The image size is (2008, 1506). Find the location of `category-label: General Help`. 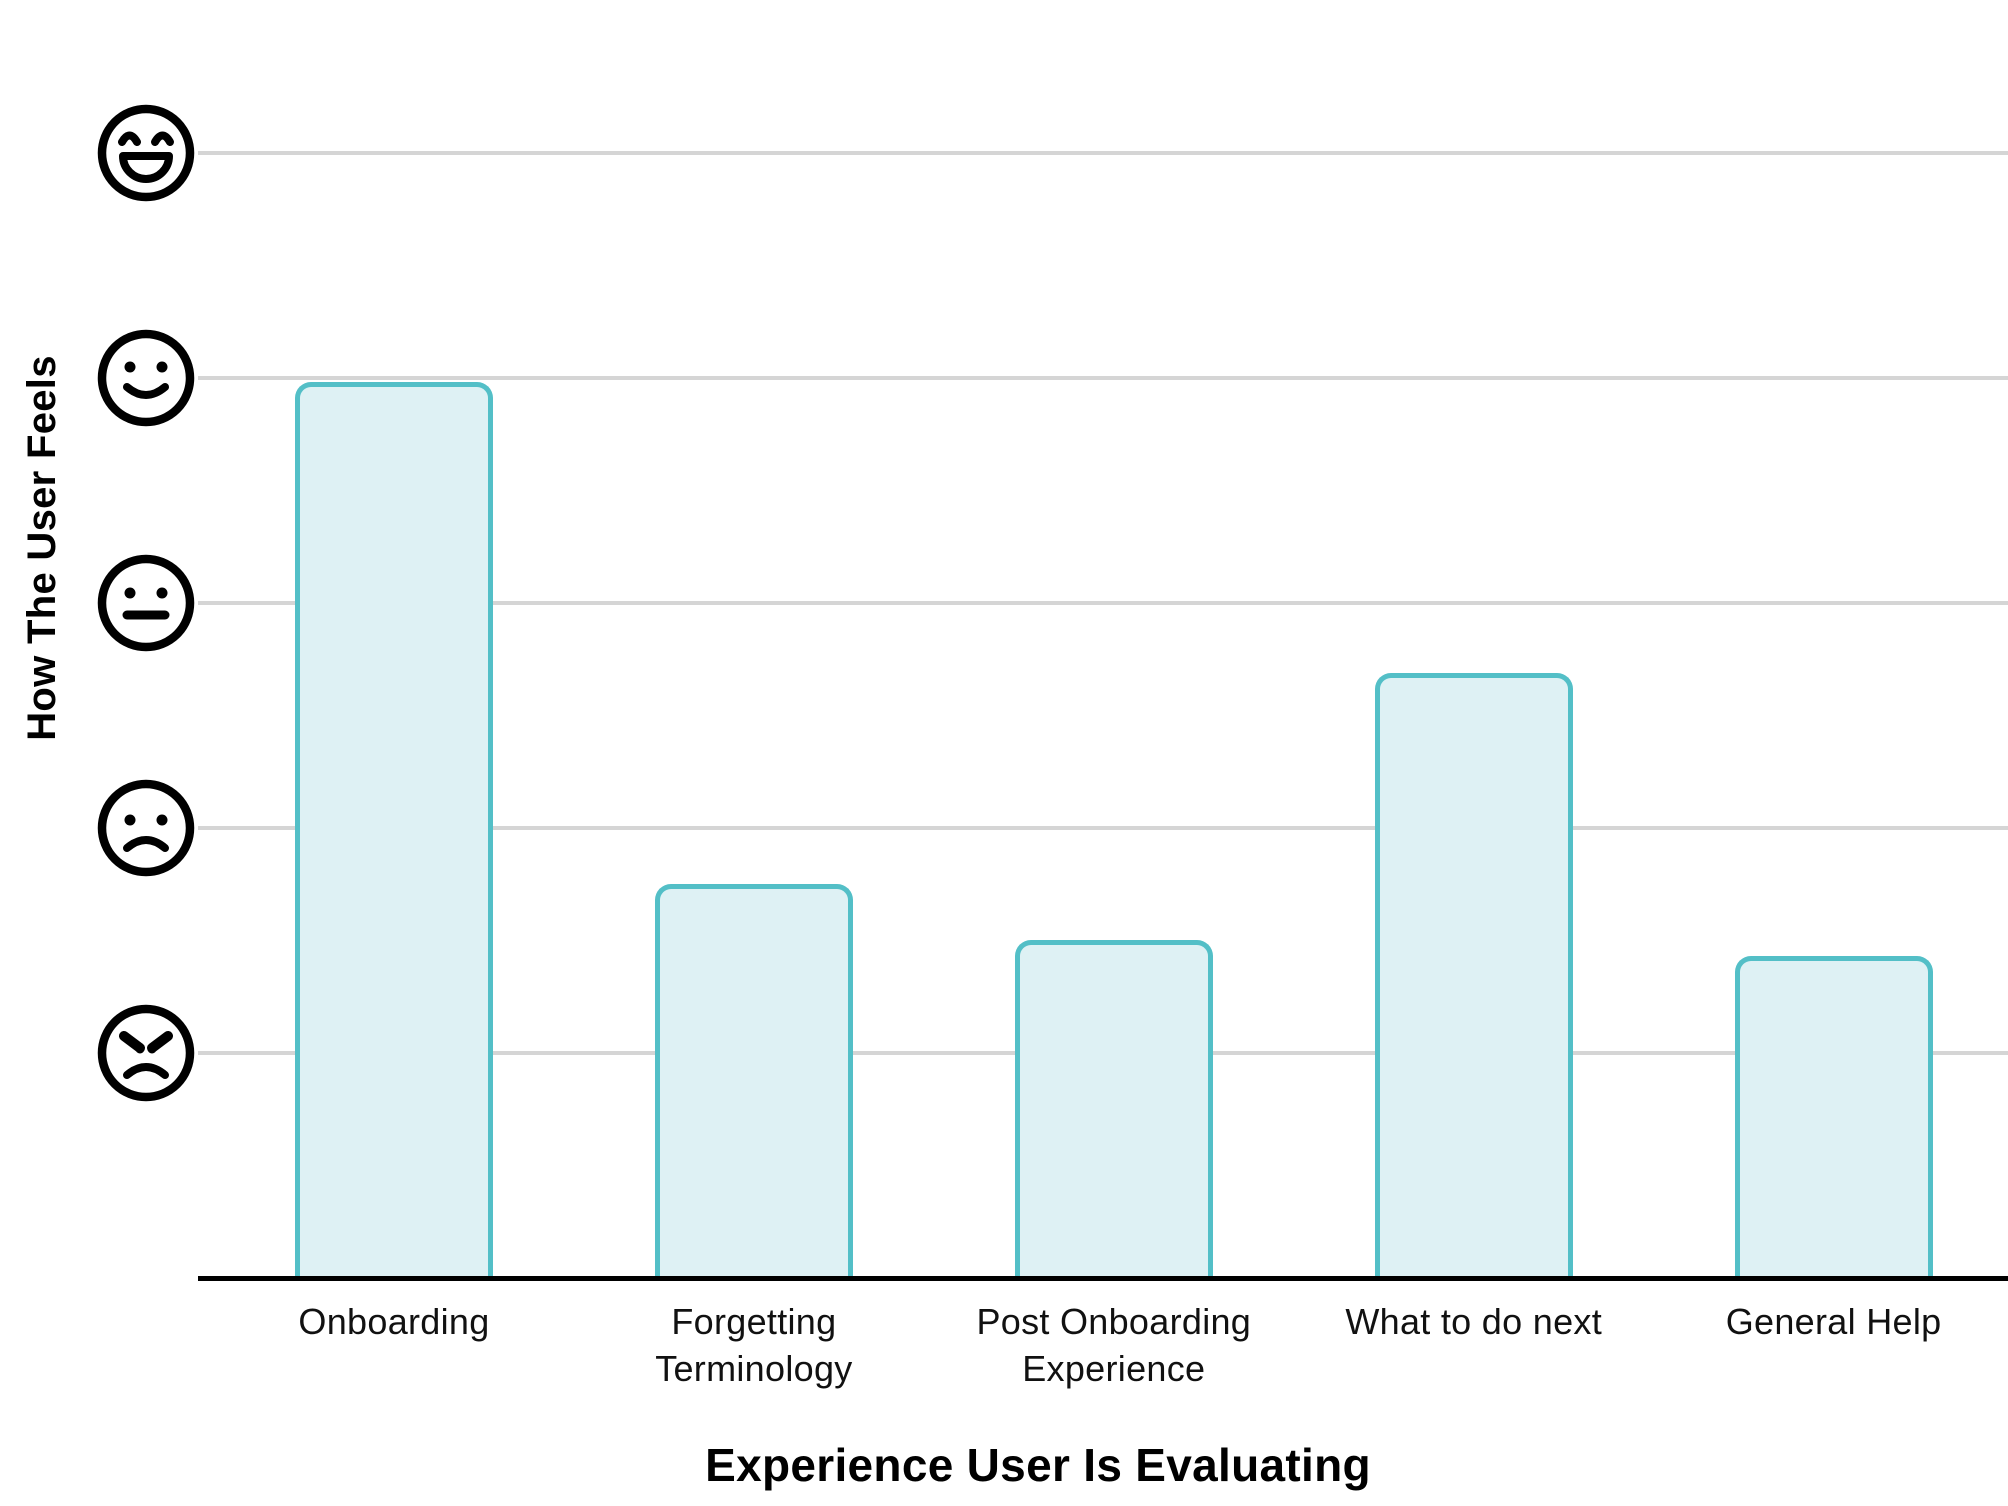

category-label: General Help is located at coordinates (1833, 1321).